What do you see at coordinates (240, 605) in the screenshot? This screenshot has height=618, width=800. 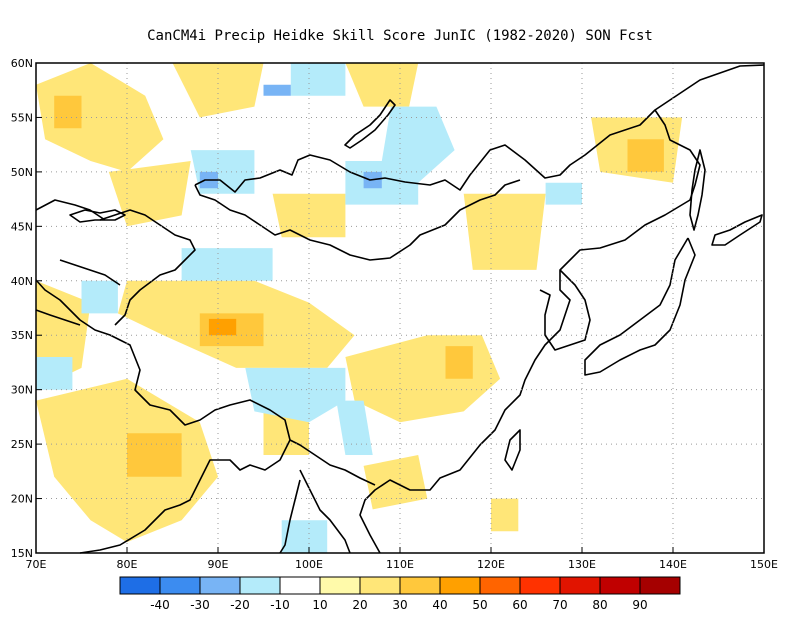 I see `colorbar-label: -20` at bounding box center [240, 605].